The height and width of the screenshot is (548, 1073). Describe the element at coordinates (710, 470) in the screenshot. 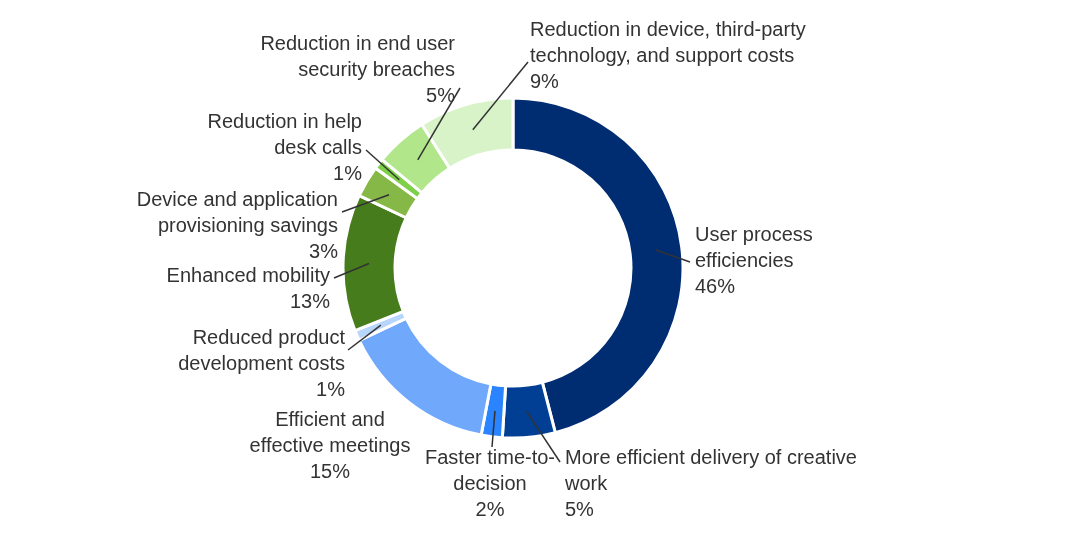

I see `slice-label: More efficient delivery of creative work` at that location.